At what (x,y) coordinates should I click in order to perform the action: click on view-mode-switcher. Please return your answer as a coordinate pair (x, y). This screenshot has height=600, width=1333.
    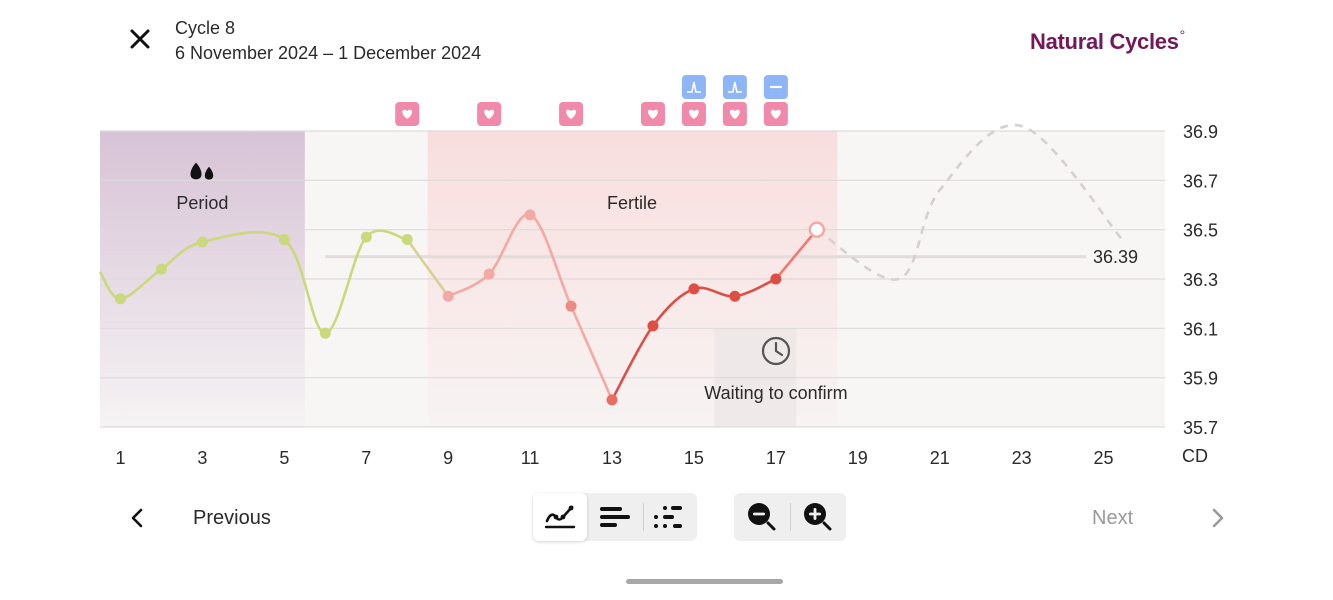
    Looking at the image, I should click on (615, 517).